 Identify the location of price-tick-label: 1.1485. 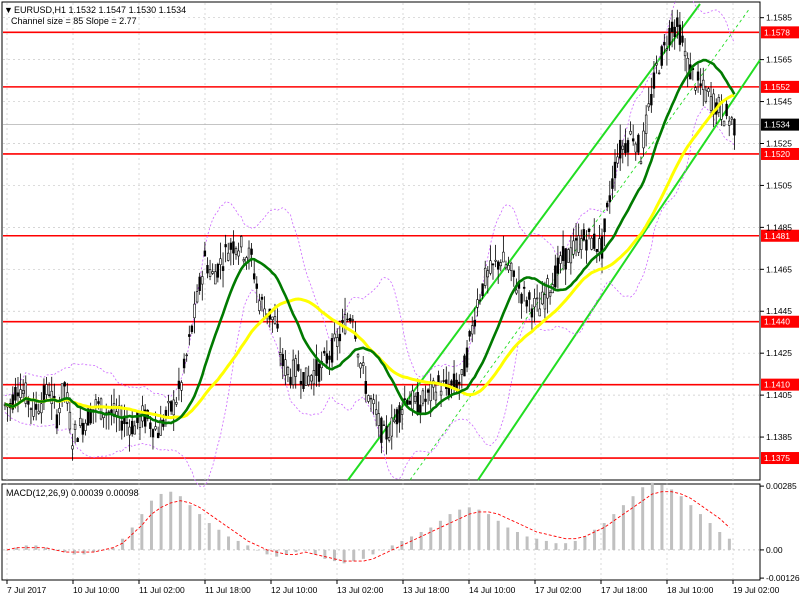
(779, 227).